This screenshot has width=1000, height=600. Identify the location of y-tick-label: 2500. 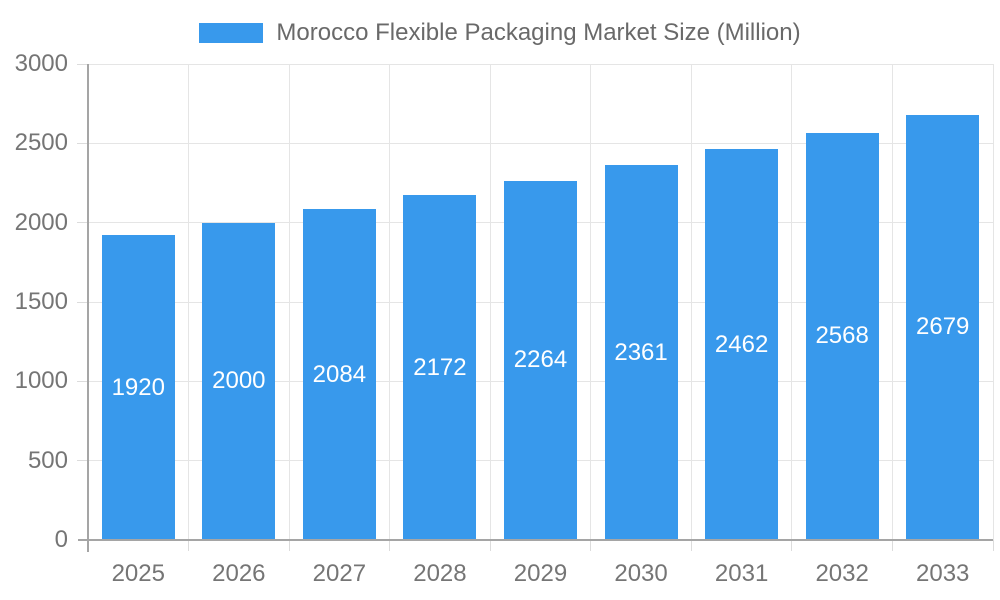
(41, 143).